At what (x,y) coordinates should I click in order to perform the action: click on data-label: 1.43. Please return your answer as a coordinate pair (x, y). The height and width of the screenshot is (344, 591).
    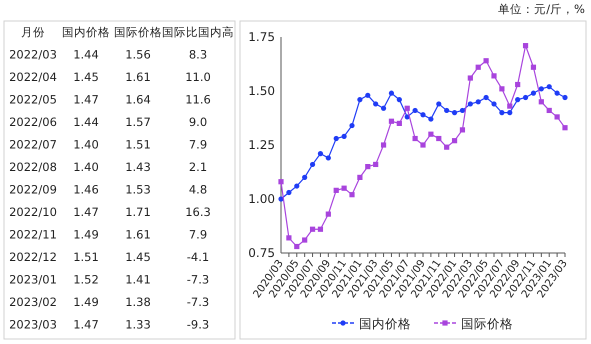
    Looking at the image, I should click on (138, 167).